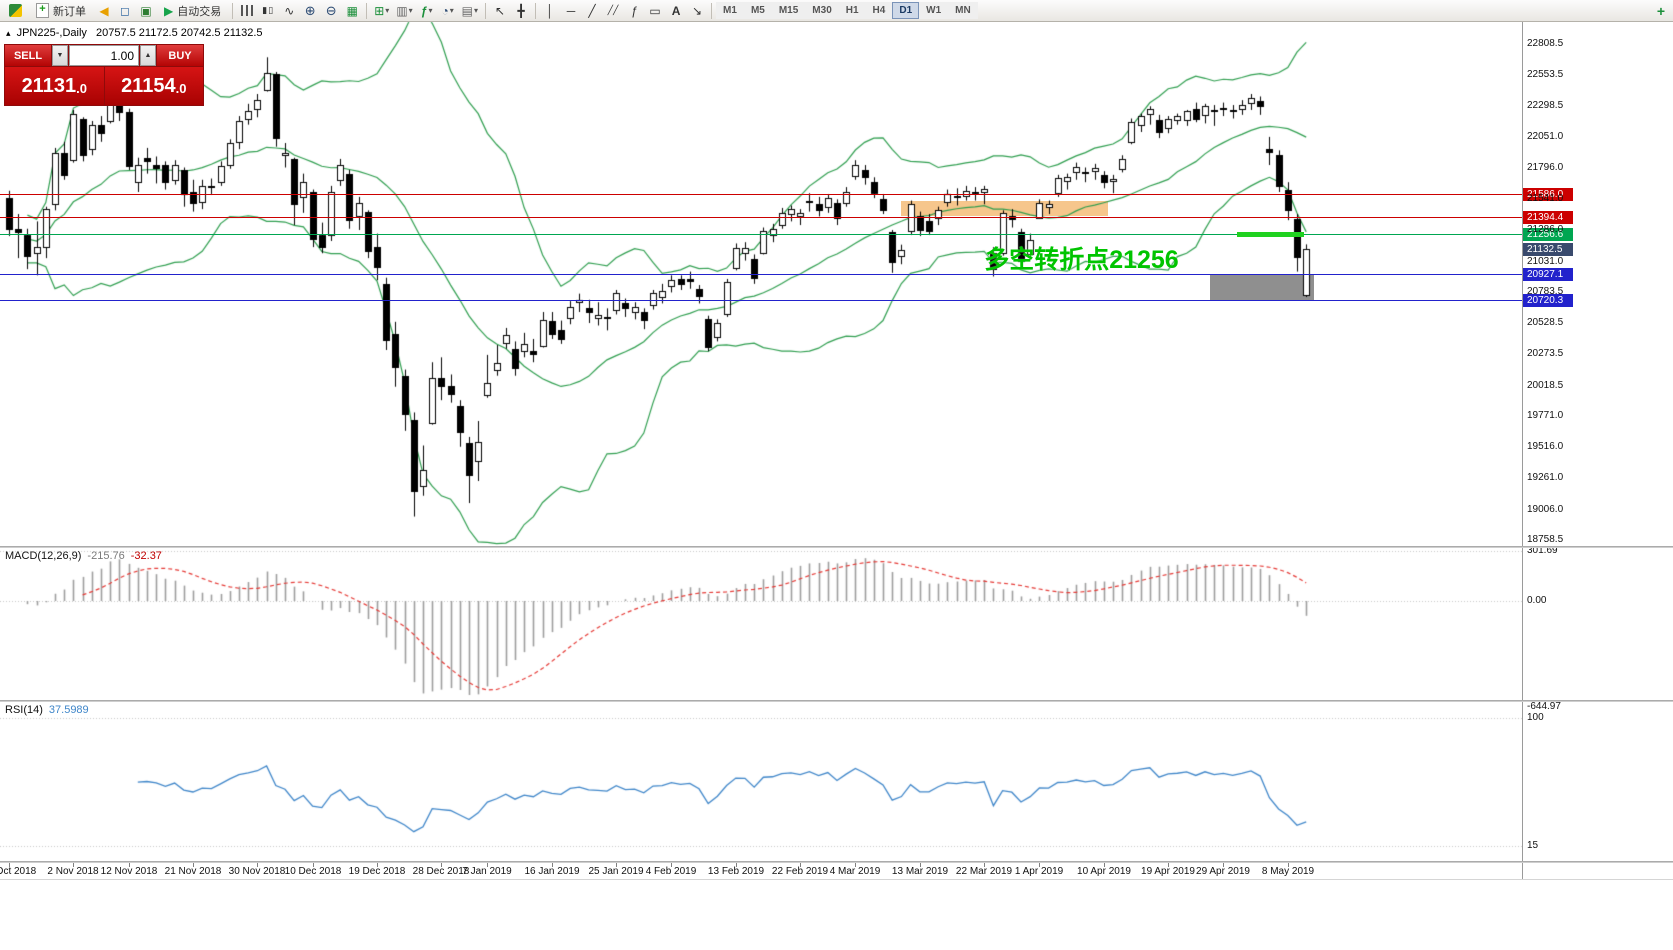 The height and width of the screenshot is (950, 1673). What do you see at coordinates (676, 10) in the screenshot?
I see `text-tool-button: A` at bounding box center [676, 10].